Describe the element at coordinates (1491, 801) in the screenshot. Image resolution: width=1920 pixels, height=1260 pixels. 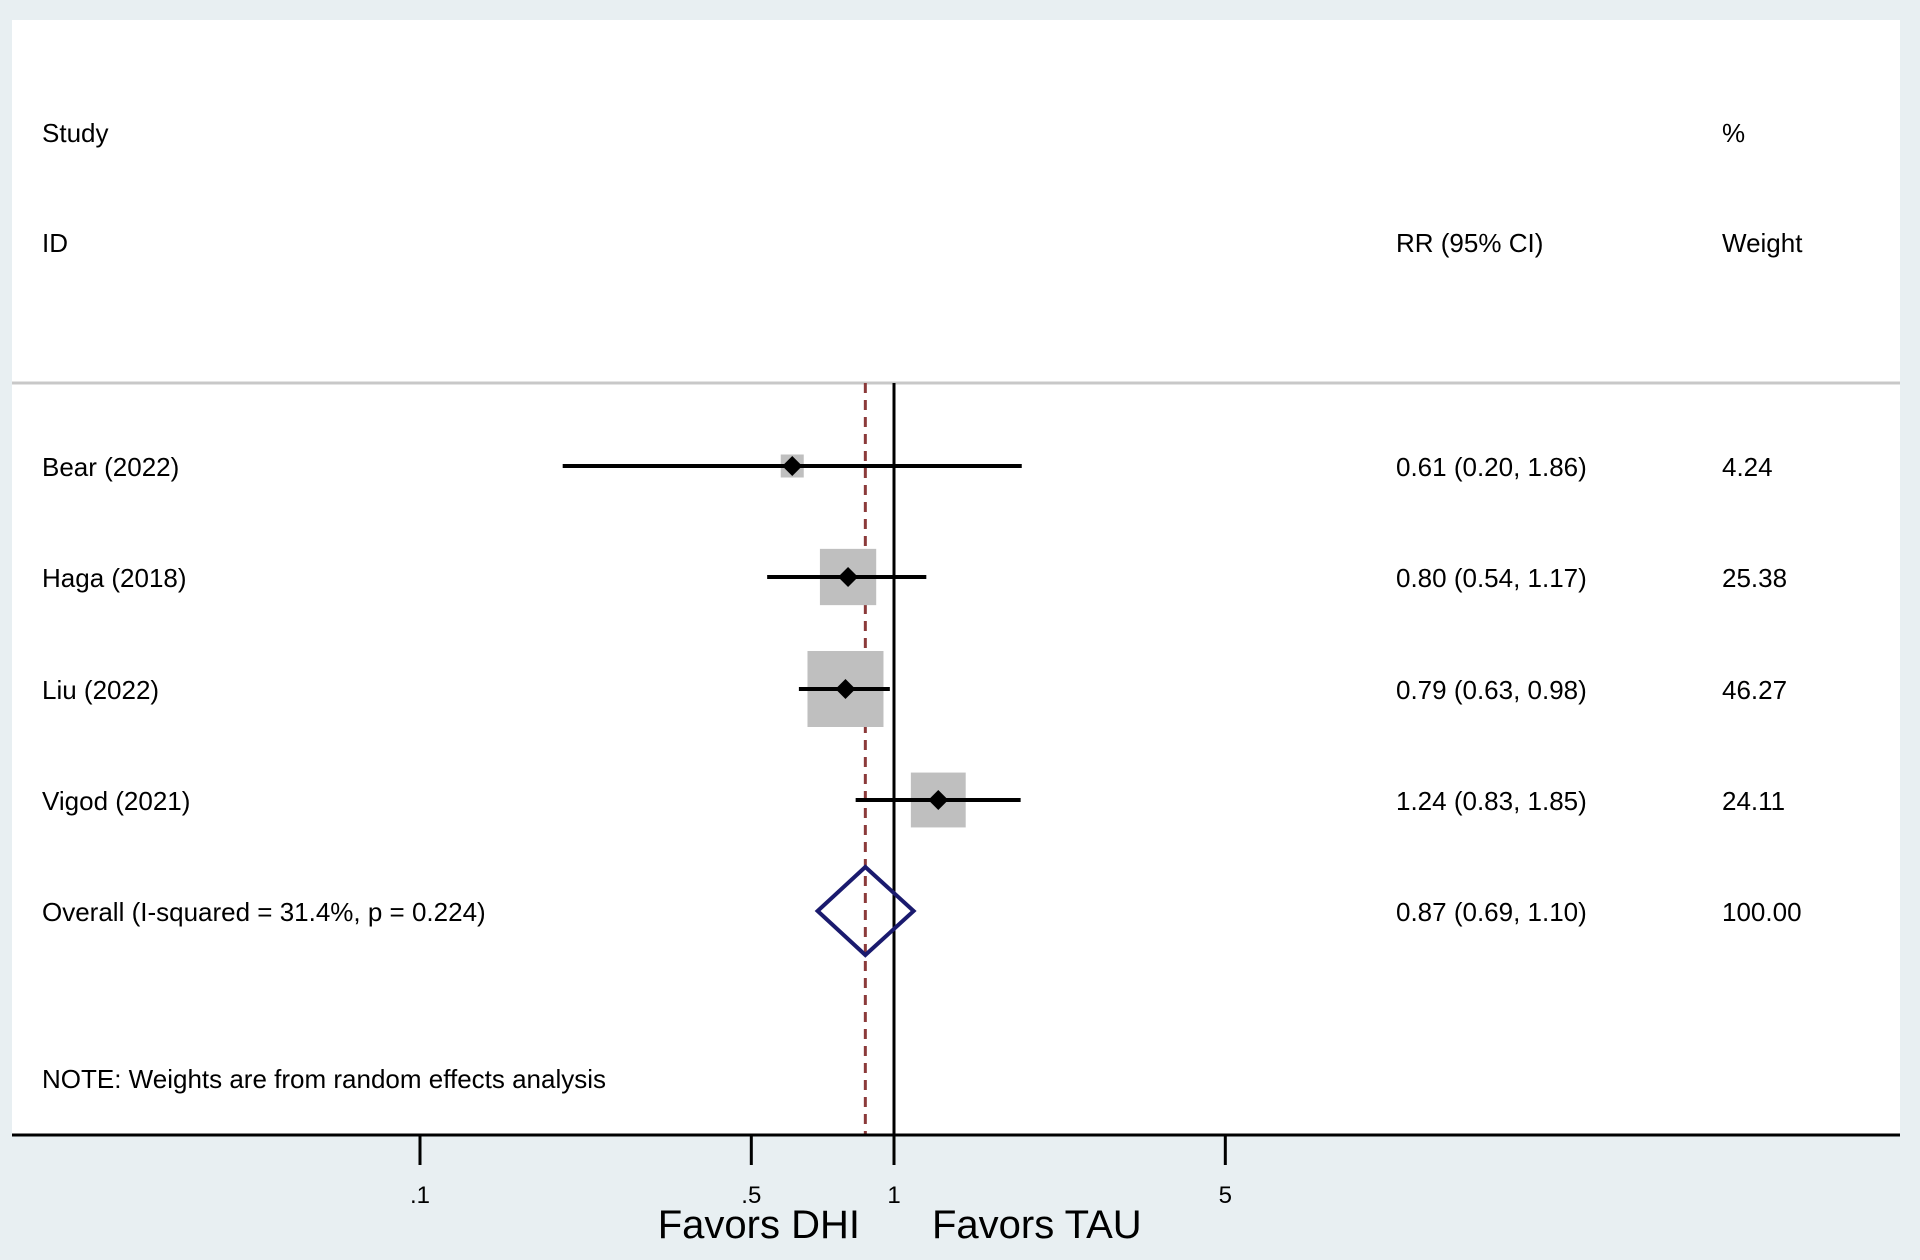
I see `study-ci: 1.24 (0.83, 1.85)` at that location.